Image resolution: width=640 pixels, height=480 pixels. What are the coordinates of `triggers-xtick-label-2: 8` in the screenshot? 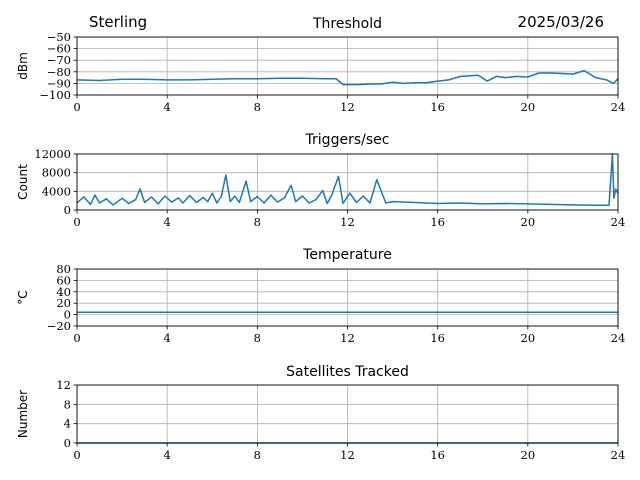 It's located at (257, 222).